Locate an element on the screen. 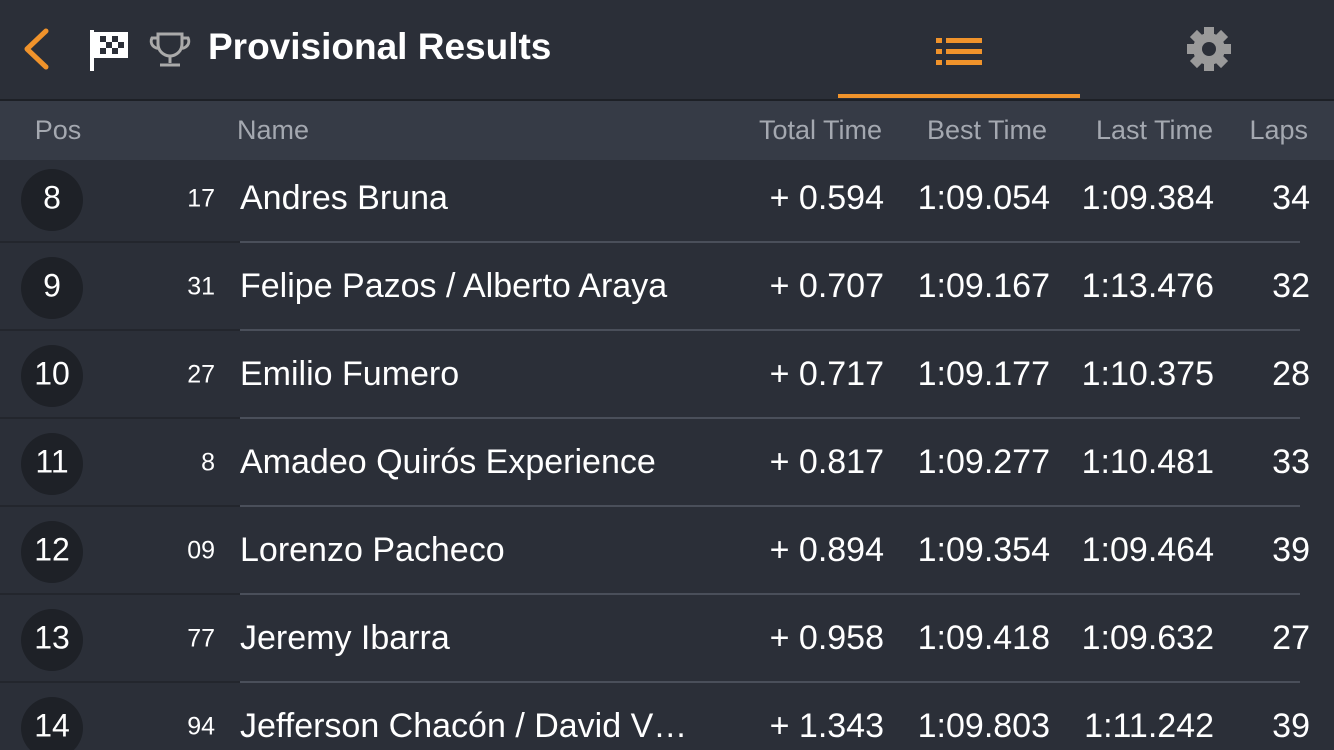 This screenshot has height=750, width=1334. column-header: Total Time is located at coordinates (820, 130).